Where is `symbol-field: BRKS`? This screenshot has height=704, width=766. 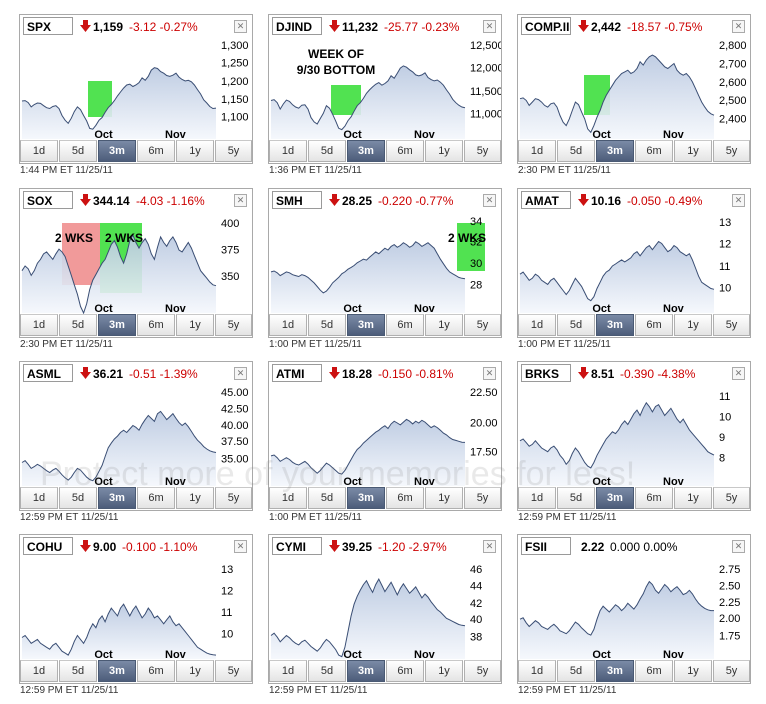
symbol-field: BRKS is located at coordinates (546, 373).